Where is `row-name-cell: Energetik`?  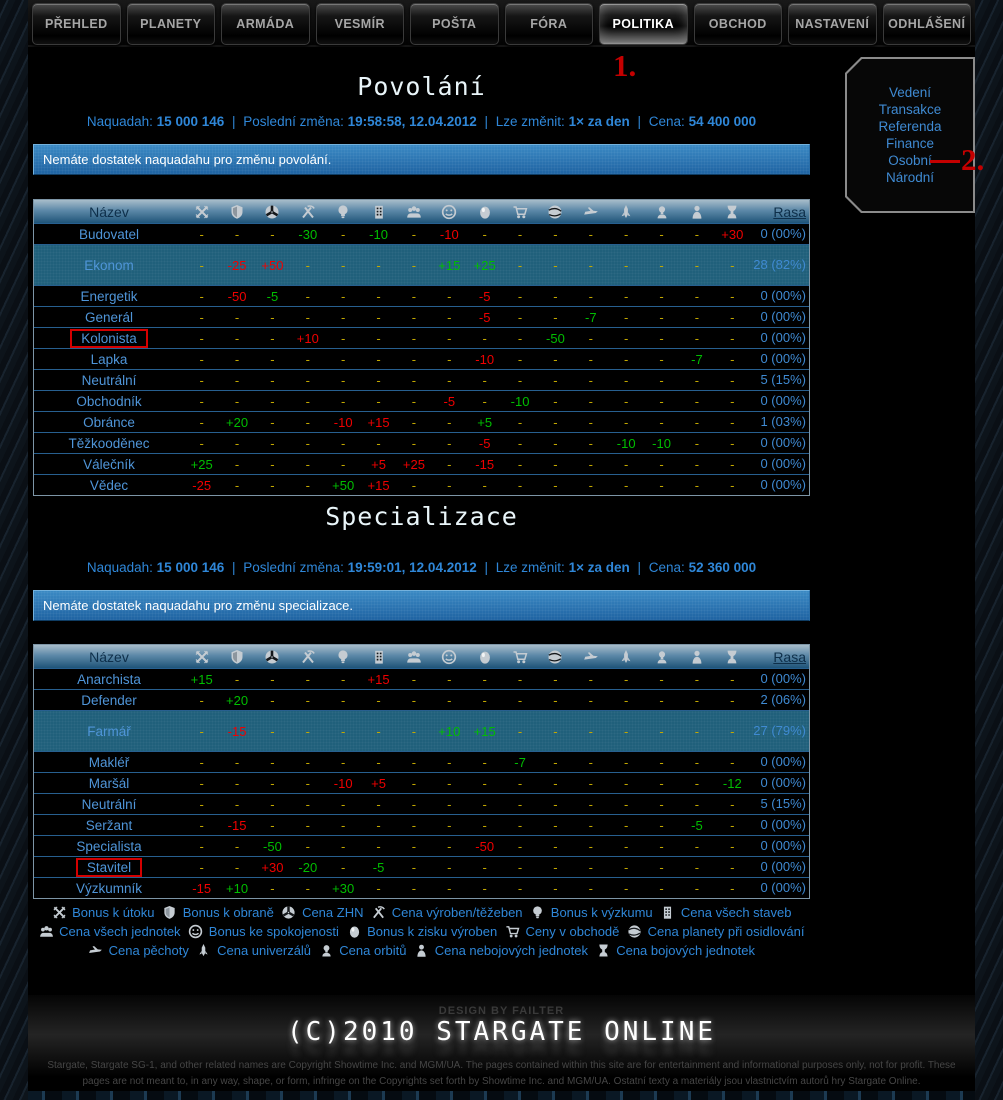
row-name-cell: Energetik is located at coordinates (109, 296).